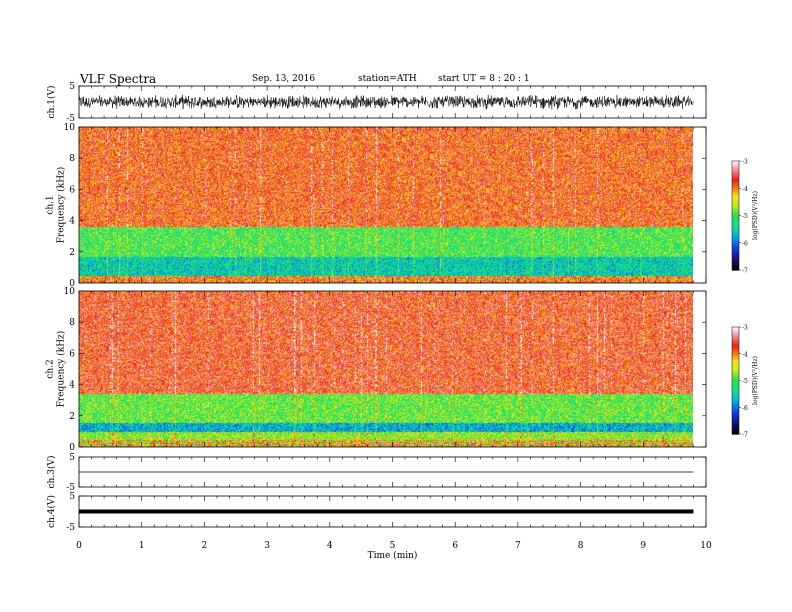 This screenshot has width=792, height=612. I want to click on ch1-waveform-ytick-label: 5, so click(72, 87).